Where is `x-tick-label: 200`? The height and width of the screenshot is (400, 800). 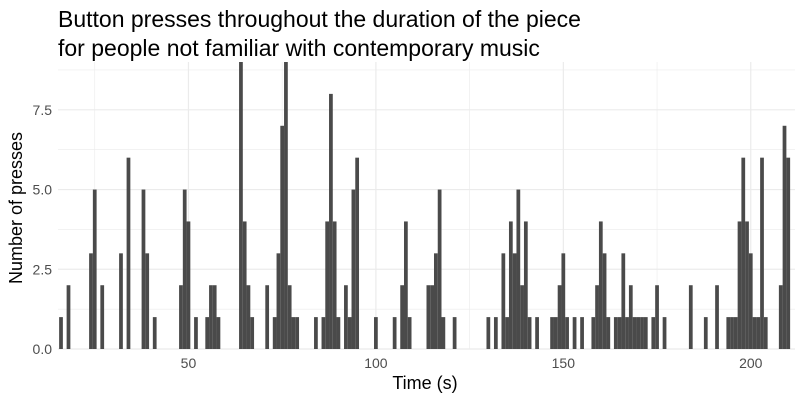
x-tick-label: 200 is located at coordinates (751, 363).